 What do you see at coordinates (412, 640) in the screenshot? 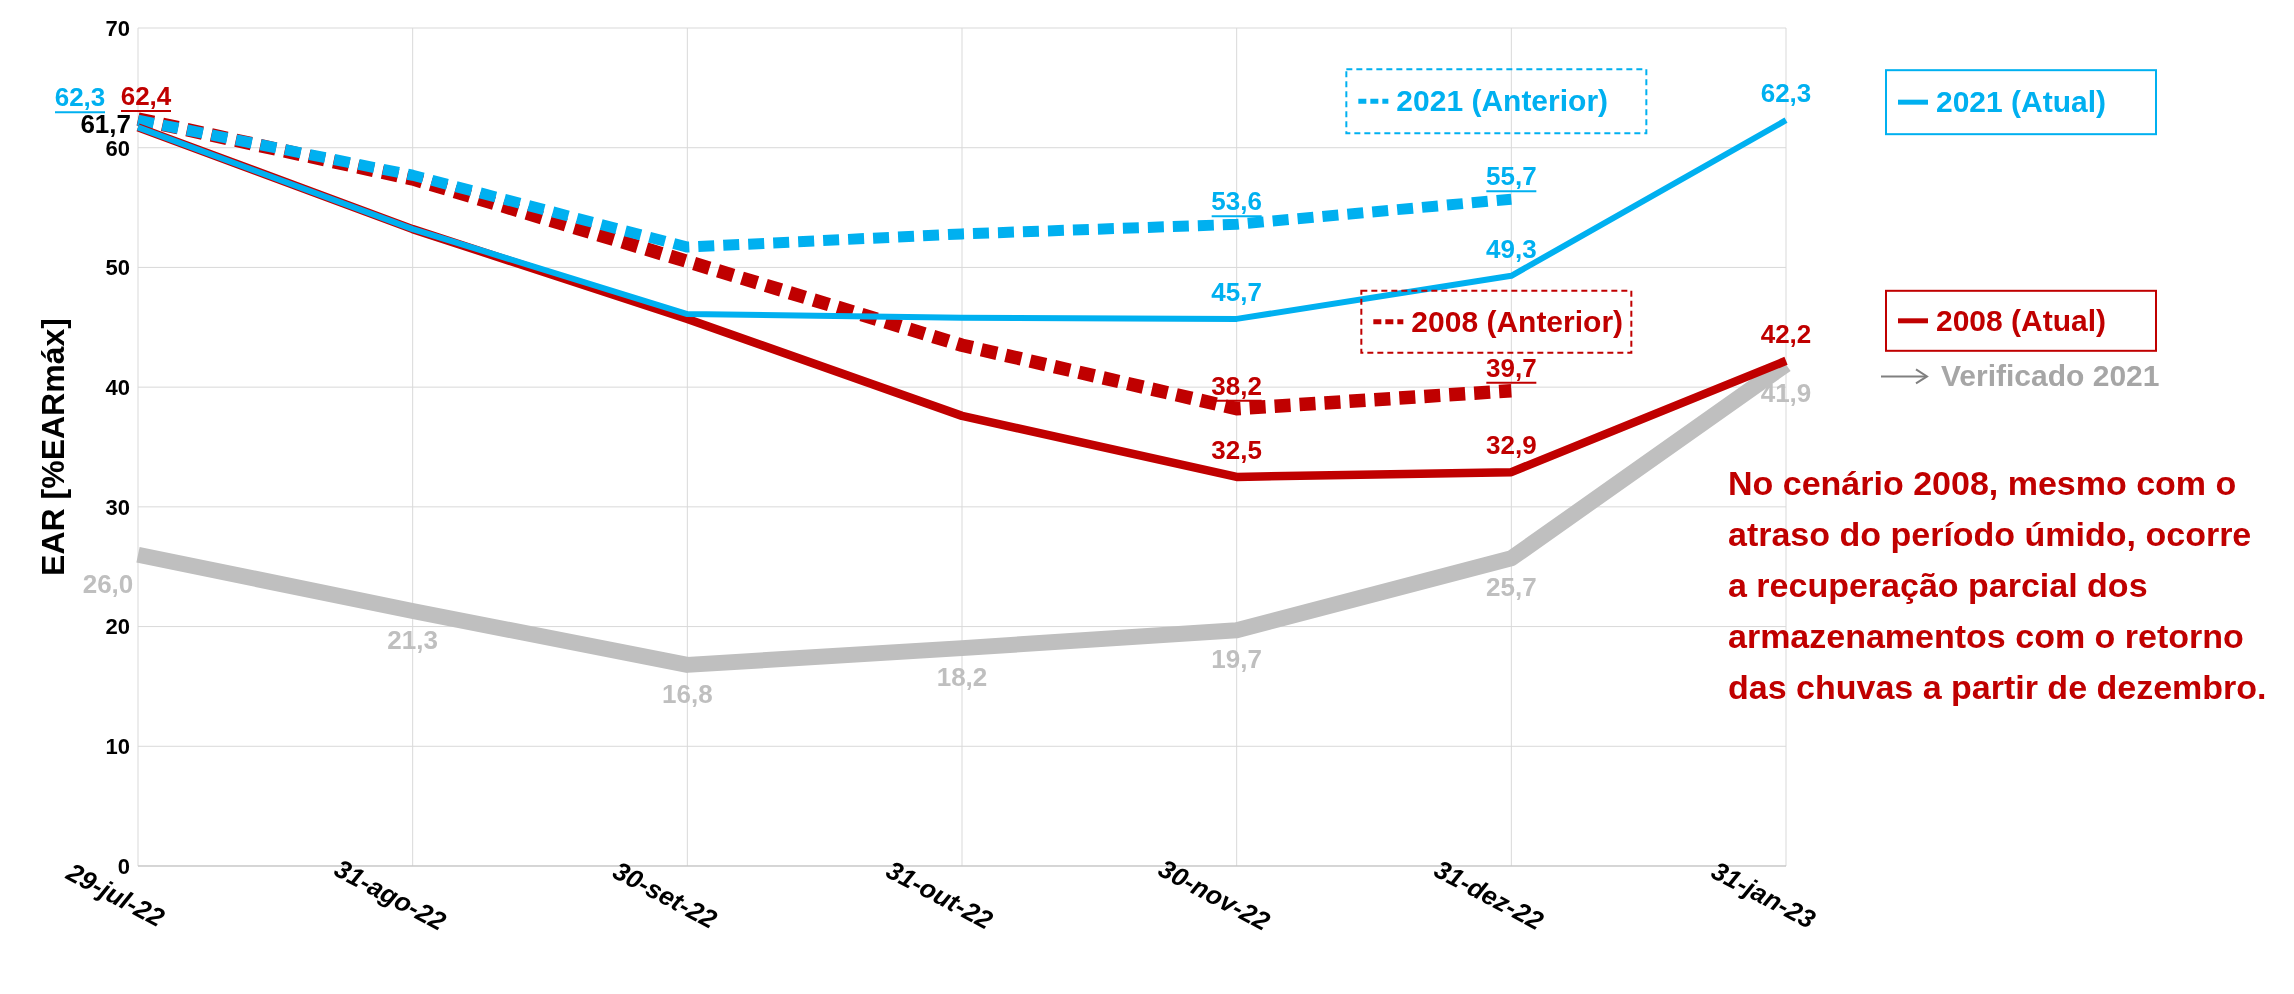
I see `data-label: 21,3` at bounding box center [412, 640].